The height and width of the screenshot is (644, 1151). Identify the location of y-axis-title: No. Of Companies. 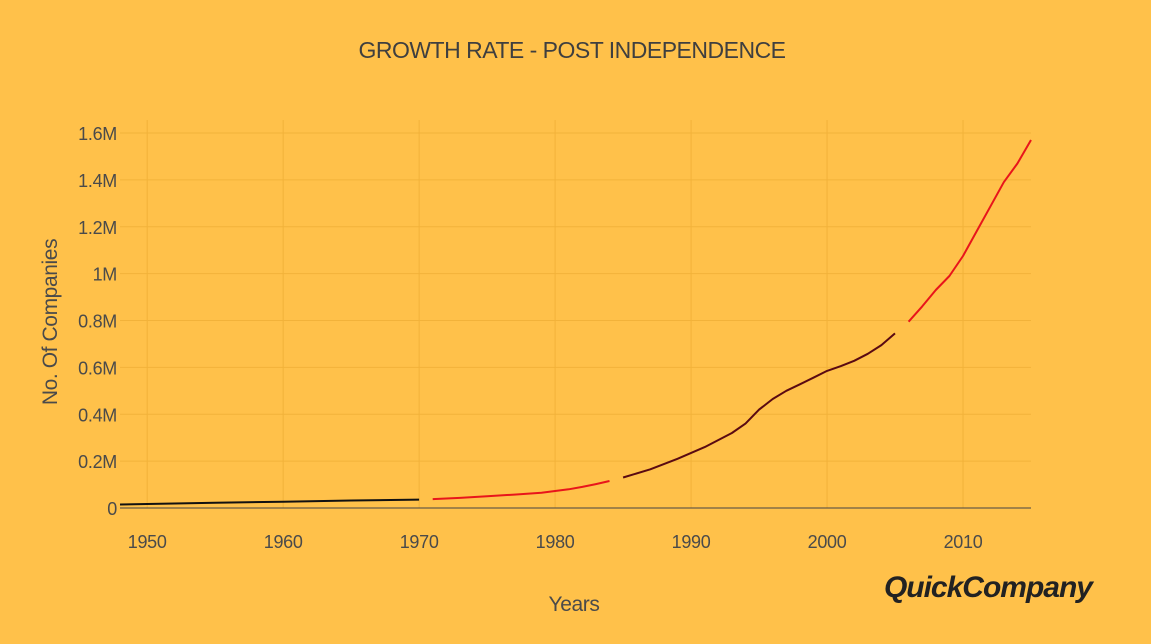
(50, 322).